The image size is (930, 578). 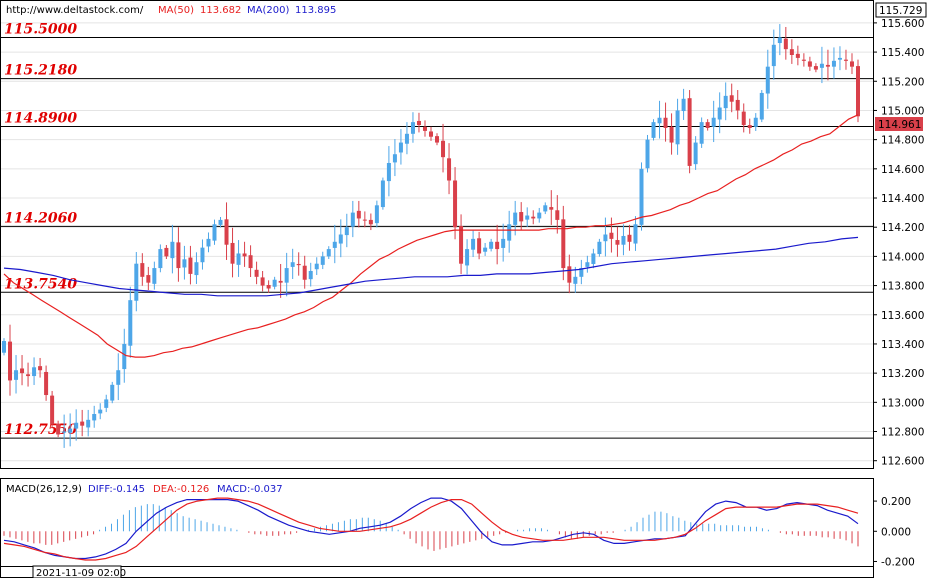 I want to click on macd-dea-line, so click(x=431, y=529).